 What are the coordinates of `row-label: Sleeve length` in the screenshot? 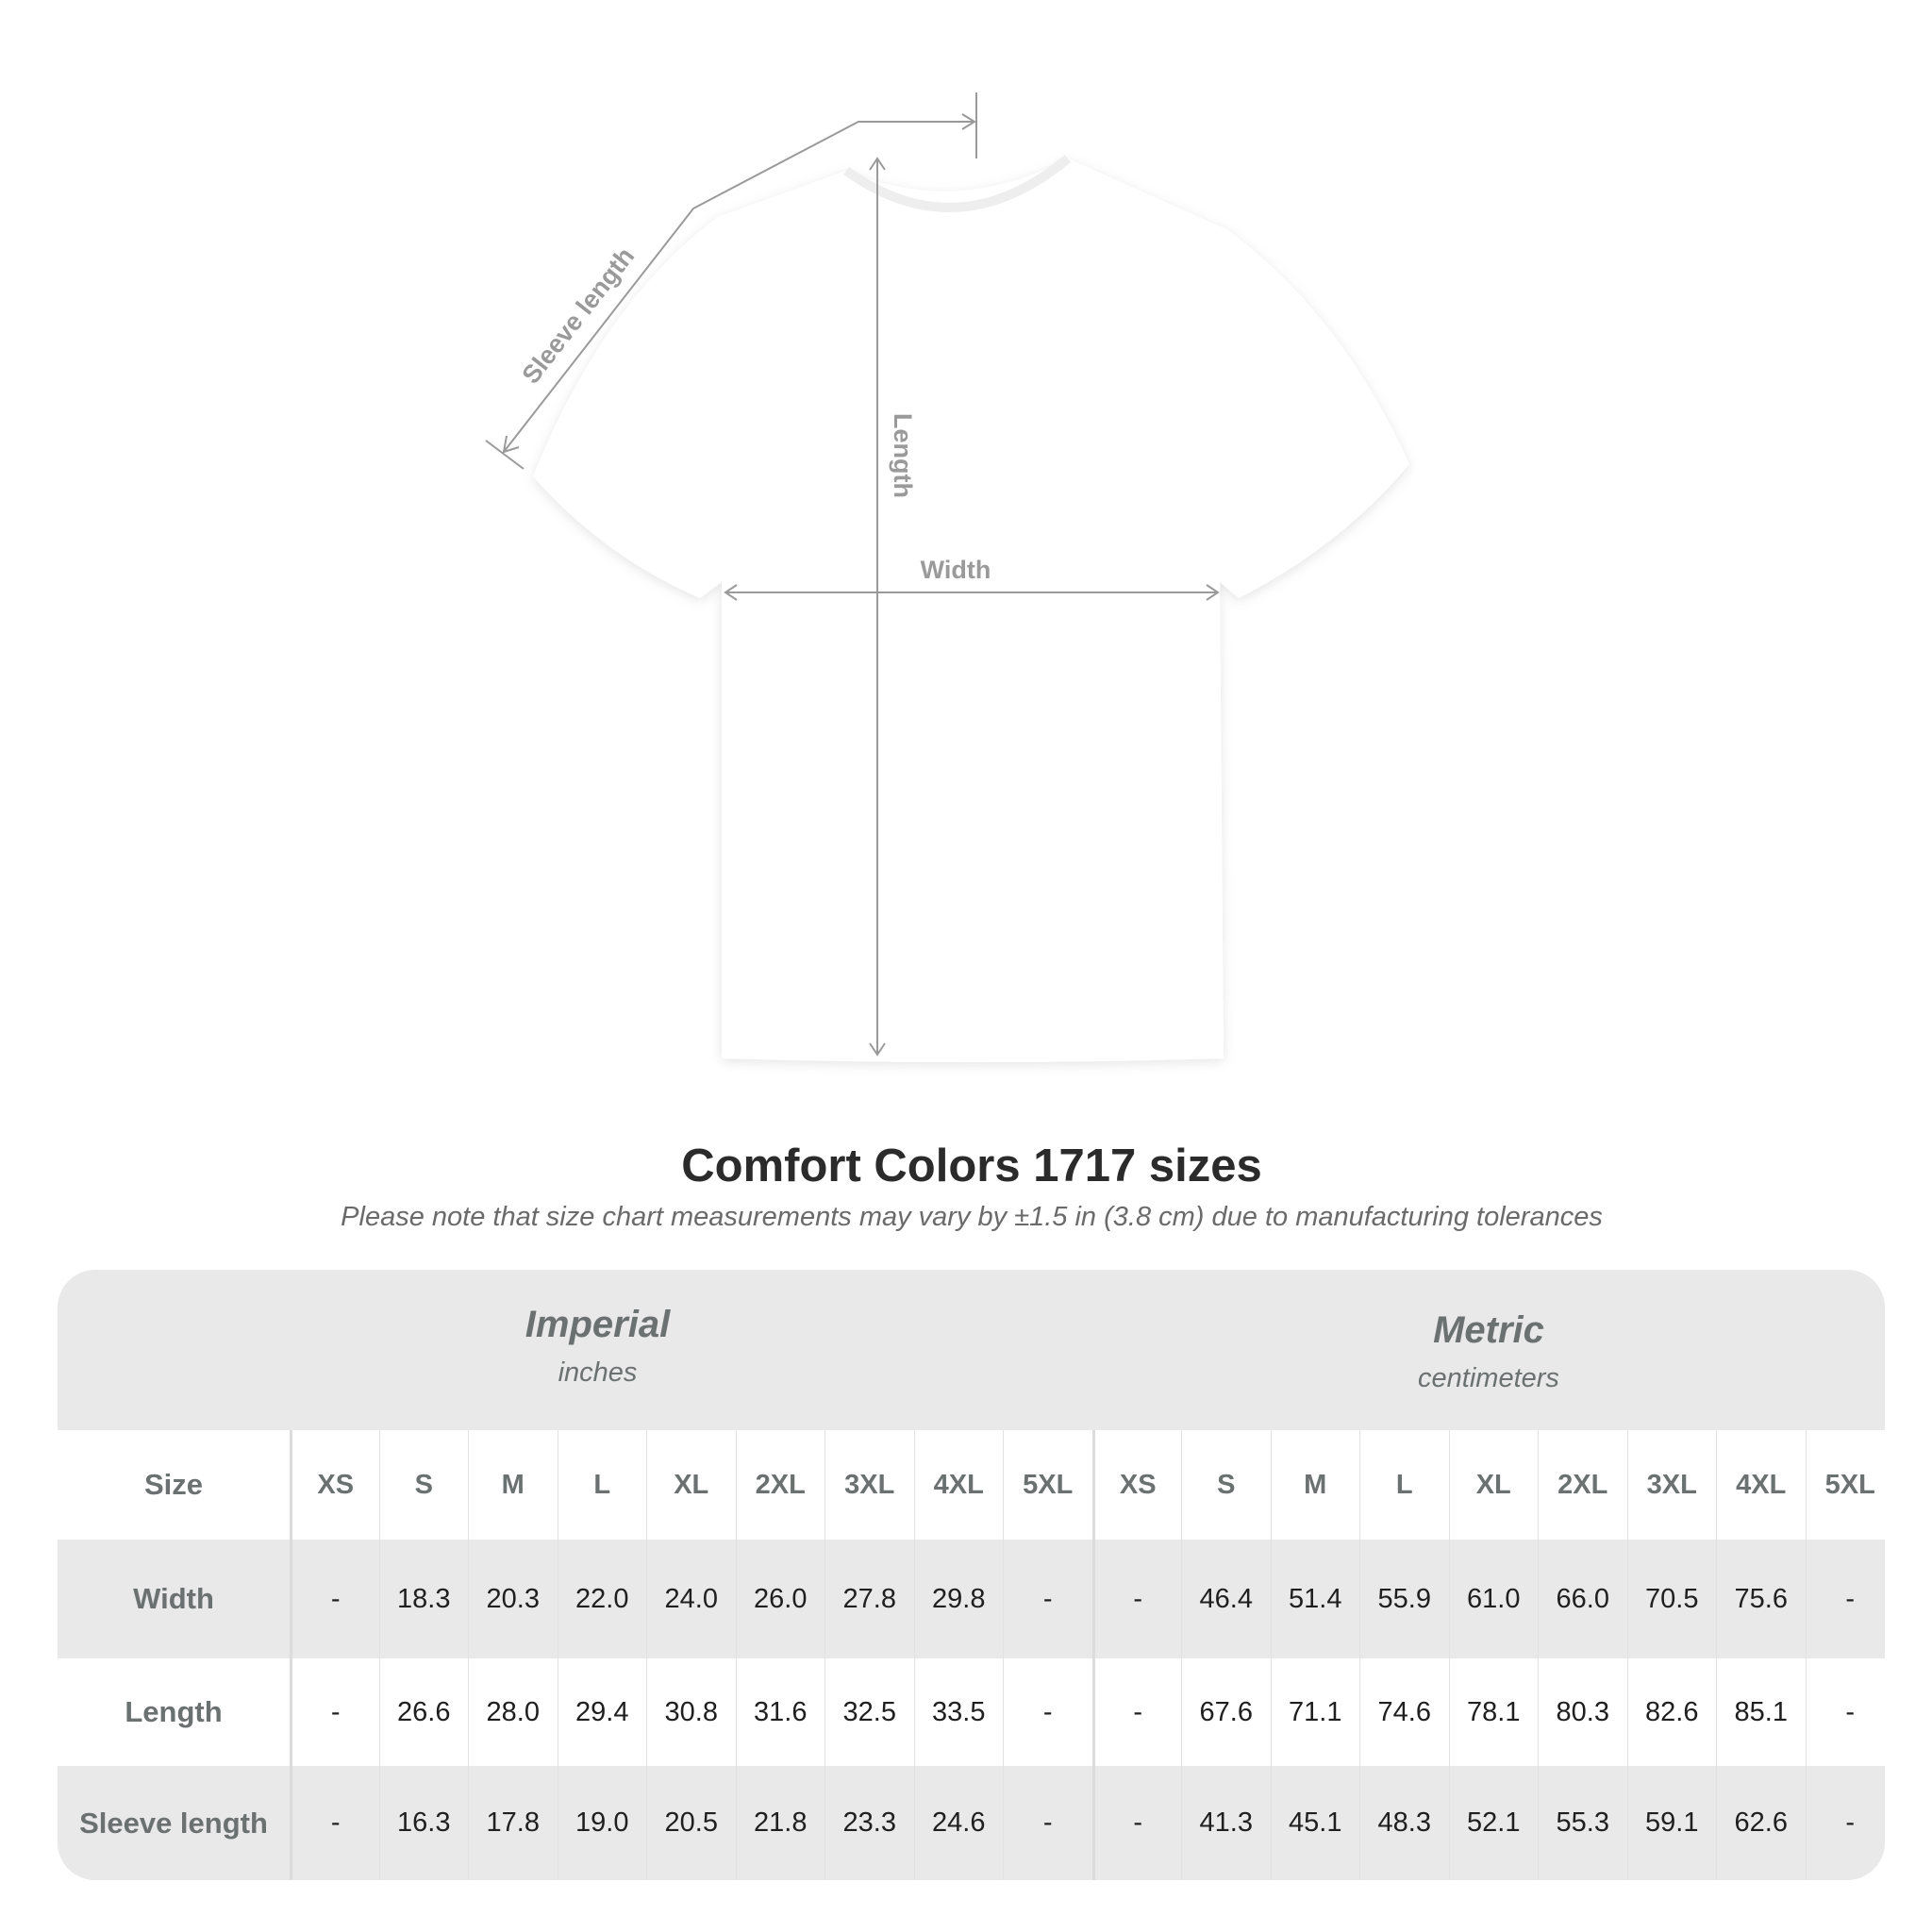 It's located at (174, 1823).